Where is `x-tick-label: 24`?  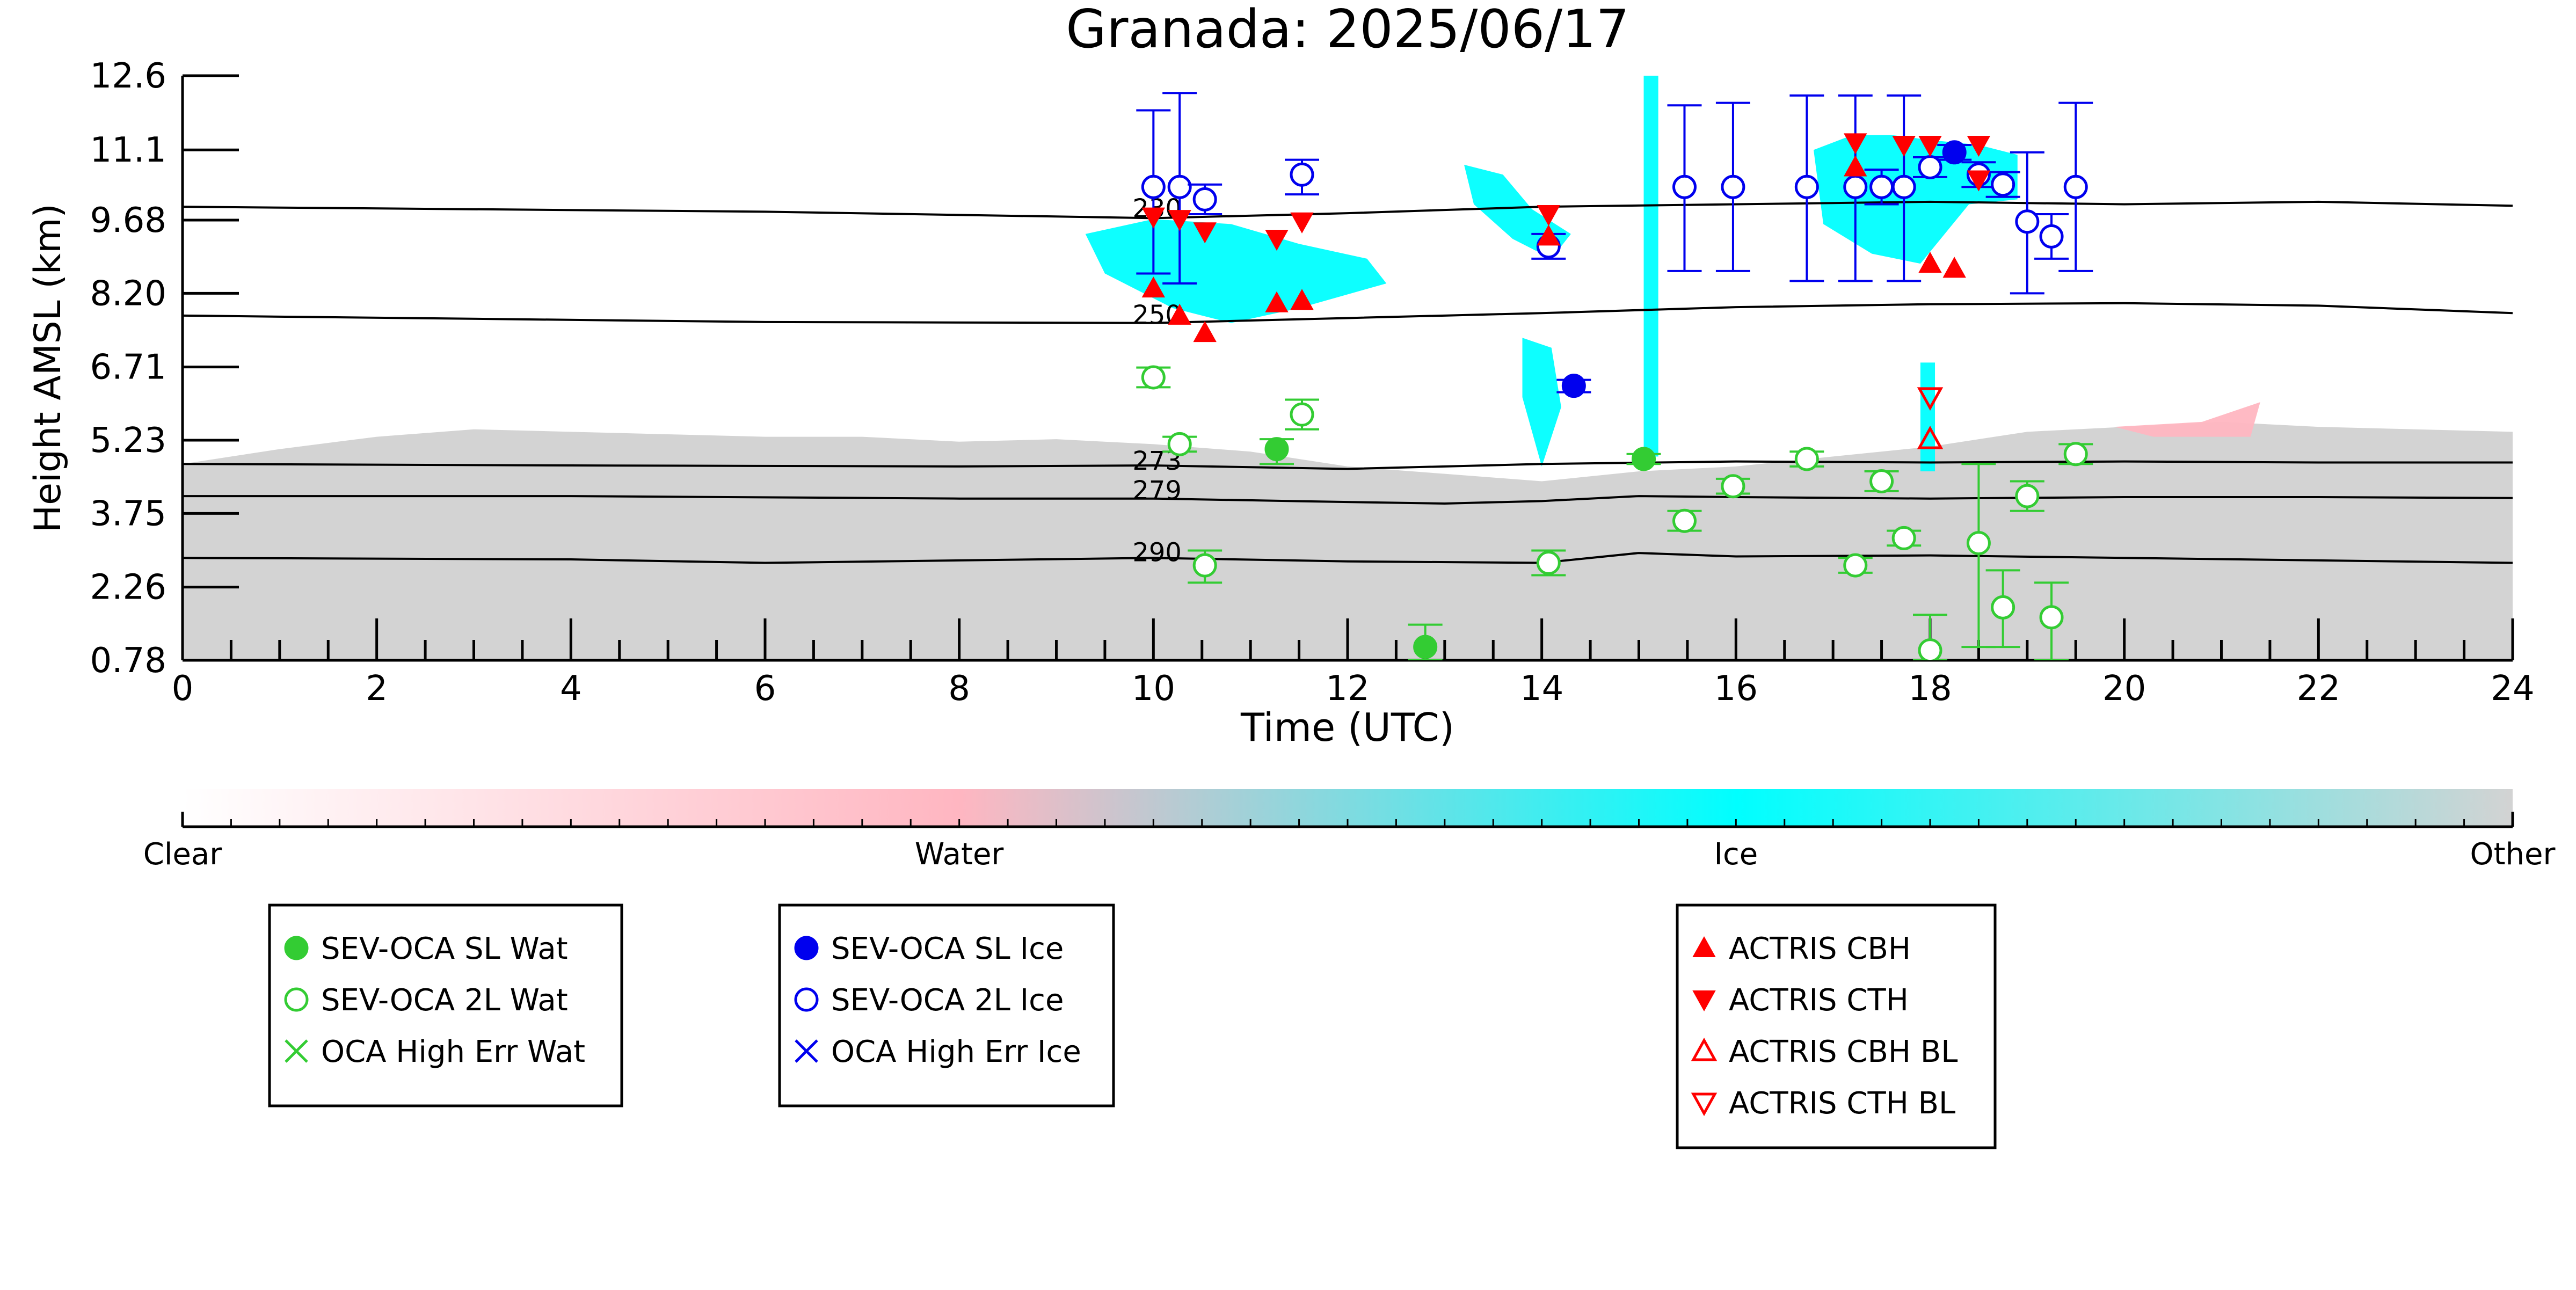 x-tick-label: 24 is located at coordinates (2512, 689).